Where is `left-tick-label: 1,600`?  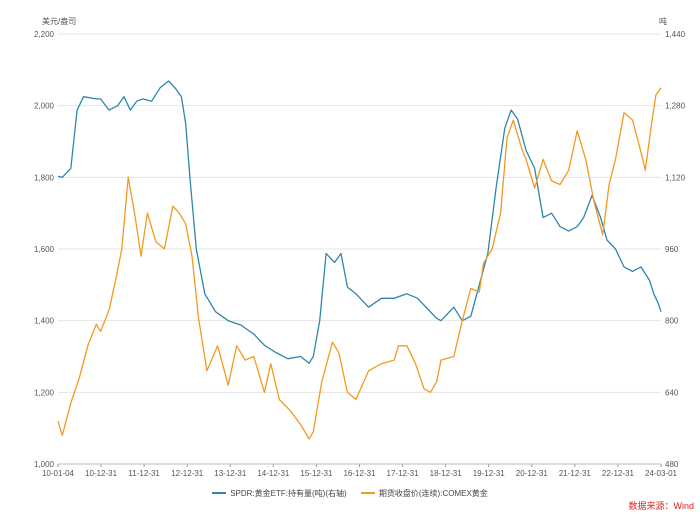 left-tick-label: 1,600 is located at coordinates (44, 249).